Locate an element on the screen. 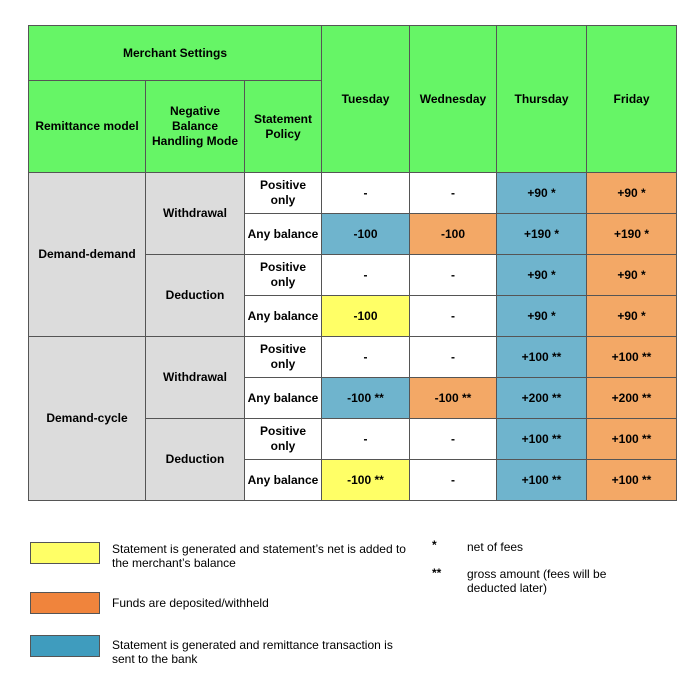  day-header-thursday: Thursday is located at coordinates (541, 99).